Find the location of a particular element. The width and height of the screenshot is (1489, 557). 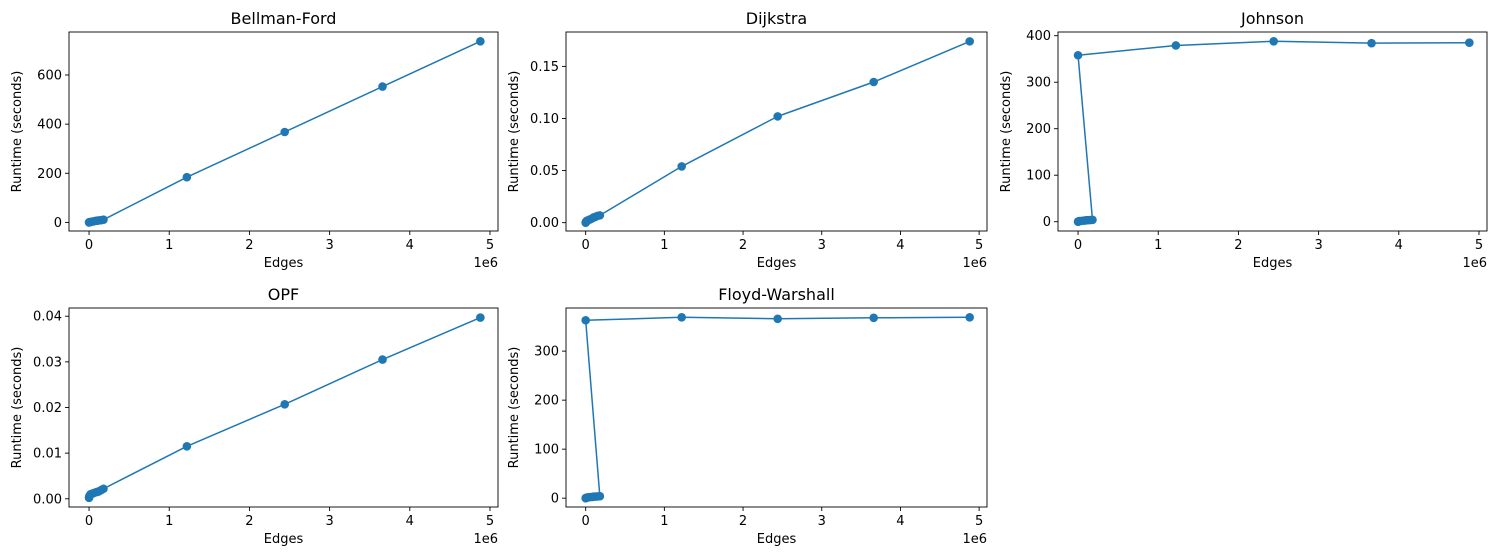

y-tick-label: 0.02 is located at coordinates (47, 408).